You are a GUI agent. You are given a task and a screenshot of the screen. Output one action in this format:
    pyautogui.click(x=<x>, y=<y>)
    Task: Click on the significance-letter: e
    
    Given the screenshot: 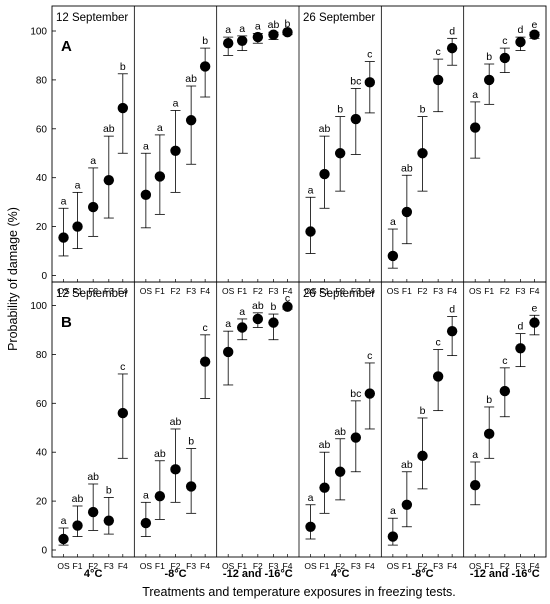 What is the action you would take?
    pyautogui.click(x=535, y=308)
    